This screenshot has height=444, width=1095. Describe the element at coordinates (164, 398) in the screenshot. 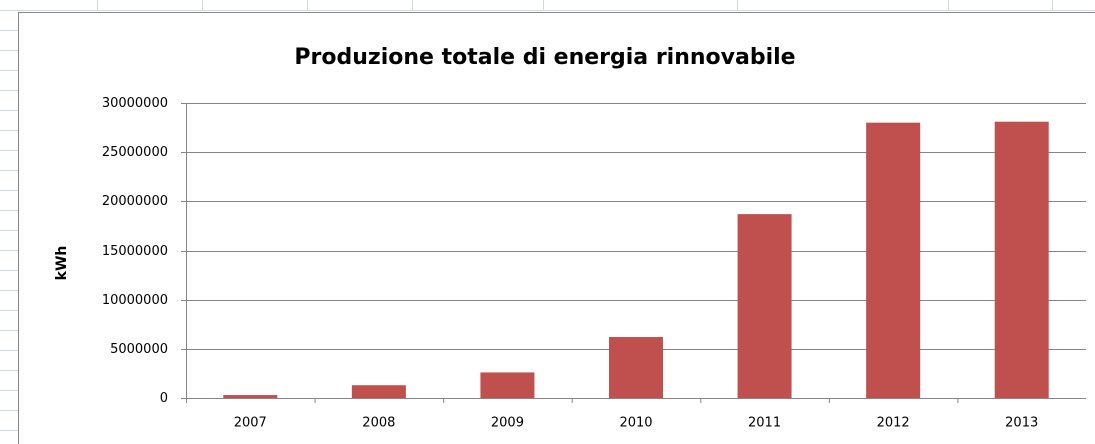

I see `y-tick-label: 0` at that location.